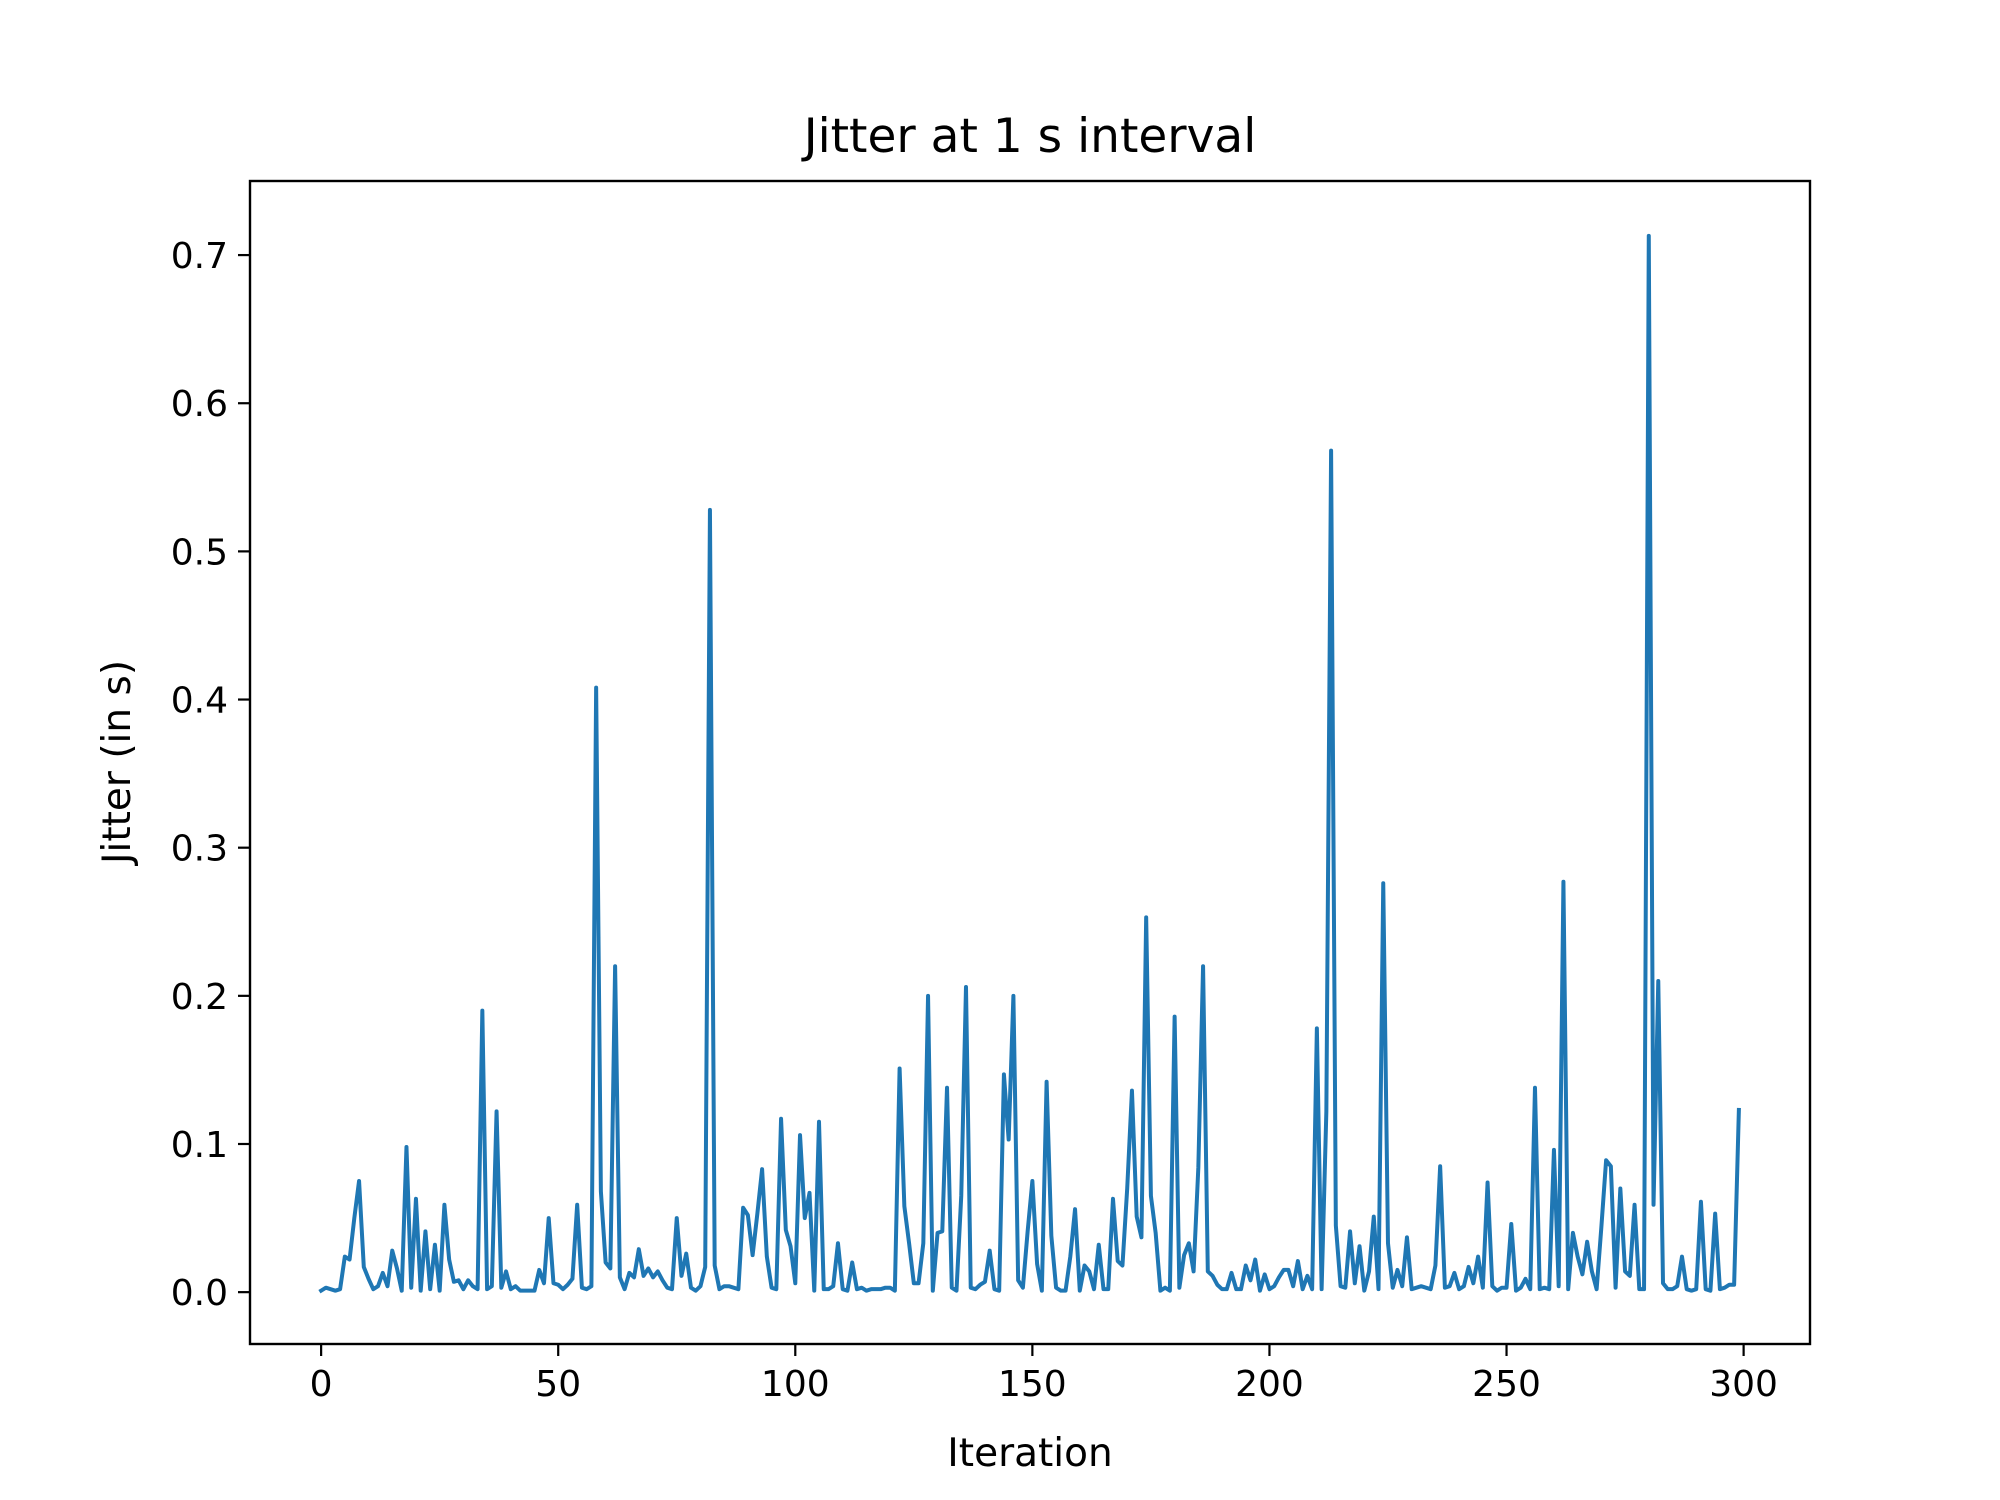 This screenshot has width=2000, height=1500. Describe the element at coordinates (1029, 136) in the screenshot. I see `chart-title: Jitter at 1 s interval` at that location.